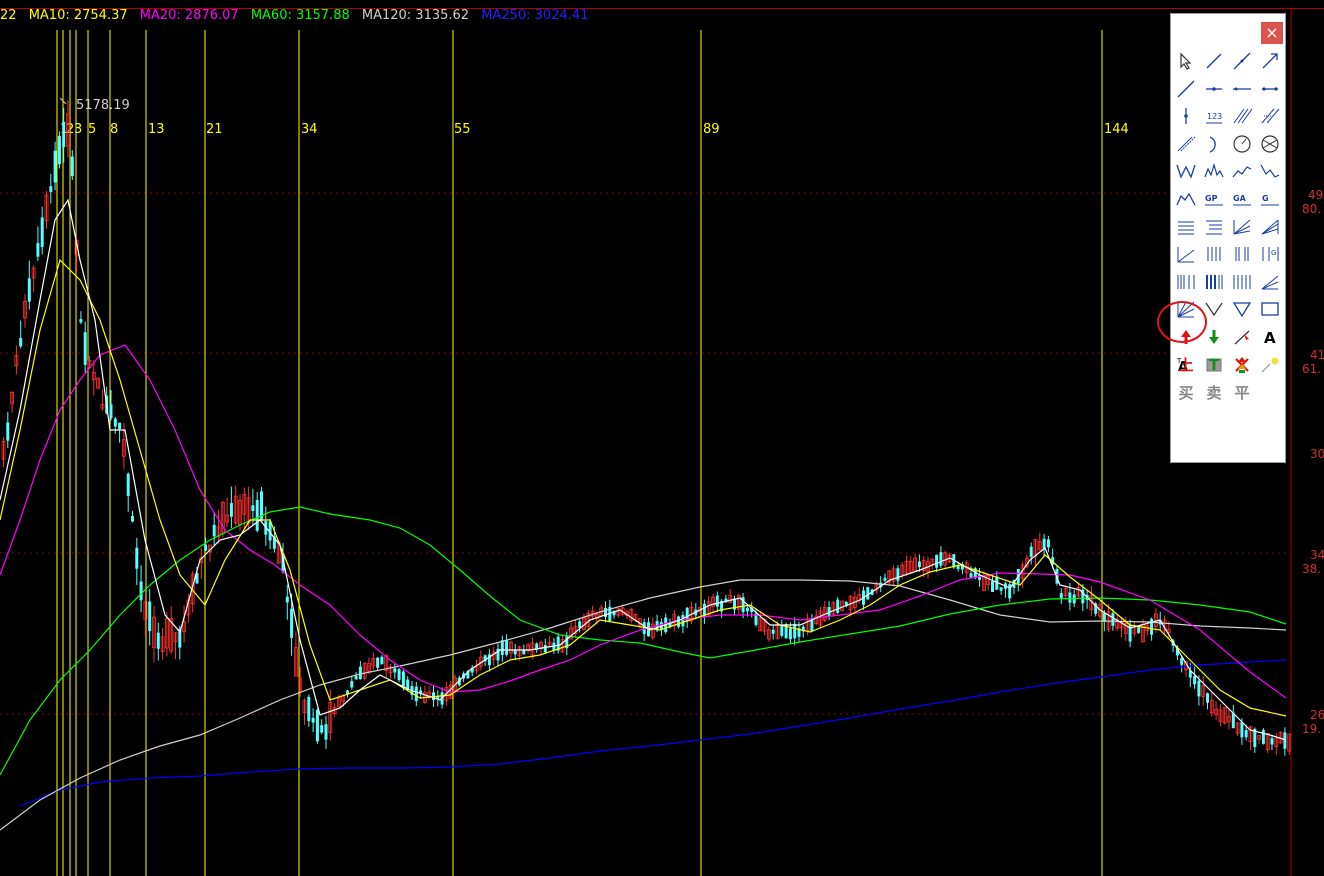 The width and height of the screenshot is (1324, 876). What do you see at coordinates (1242, 89) in the screenshot?
I see `horizontal-line-icon` at bounding box center [1242, 89].